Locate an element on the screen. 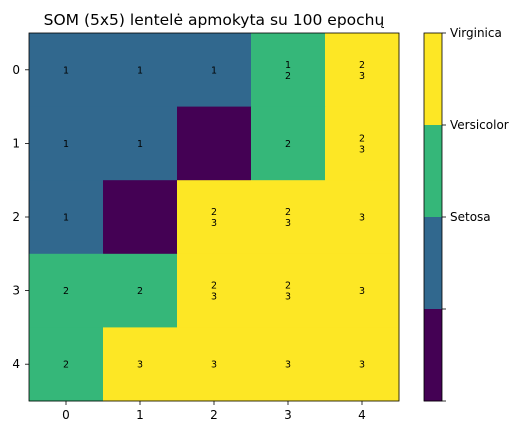  y-tick-label-3: 3 is located at coordinates (16, 291).